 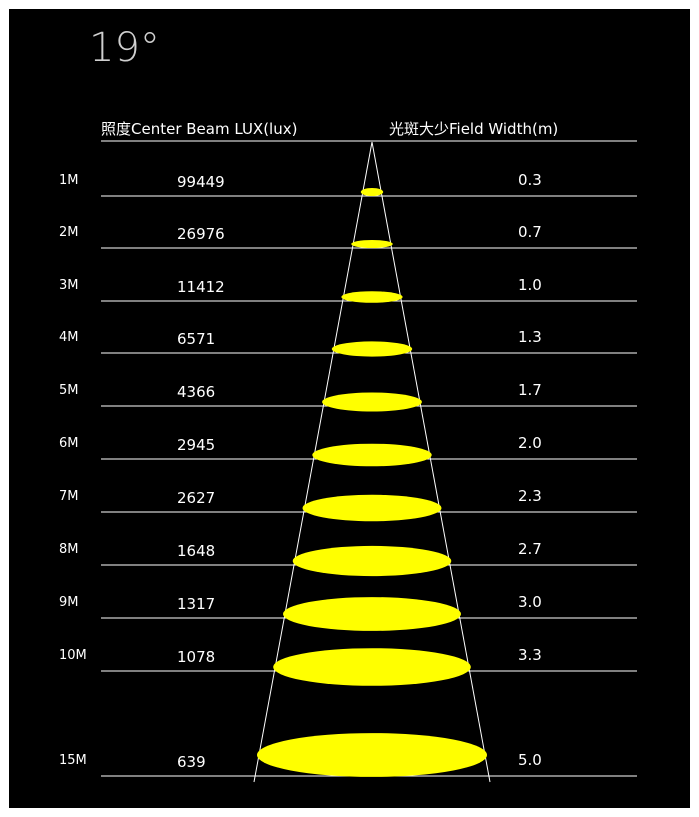 I want to click on field-width-value: 3.0, so click(x=530, y=602).